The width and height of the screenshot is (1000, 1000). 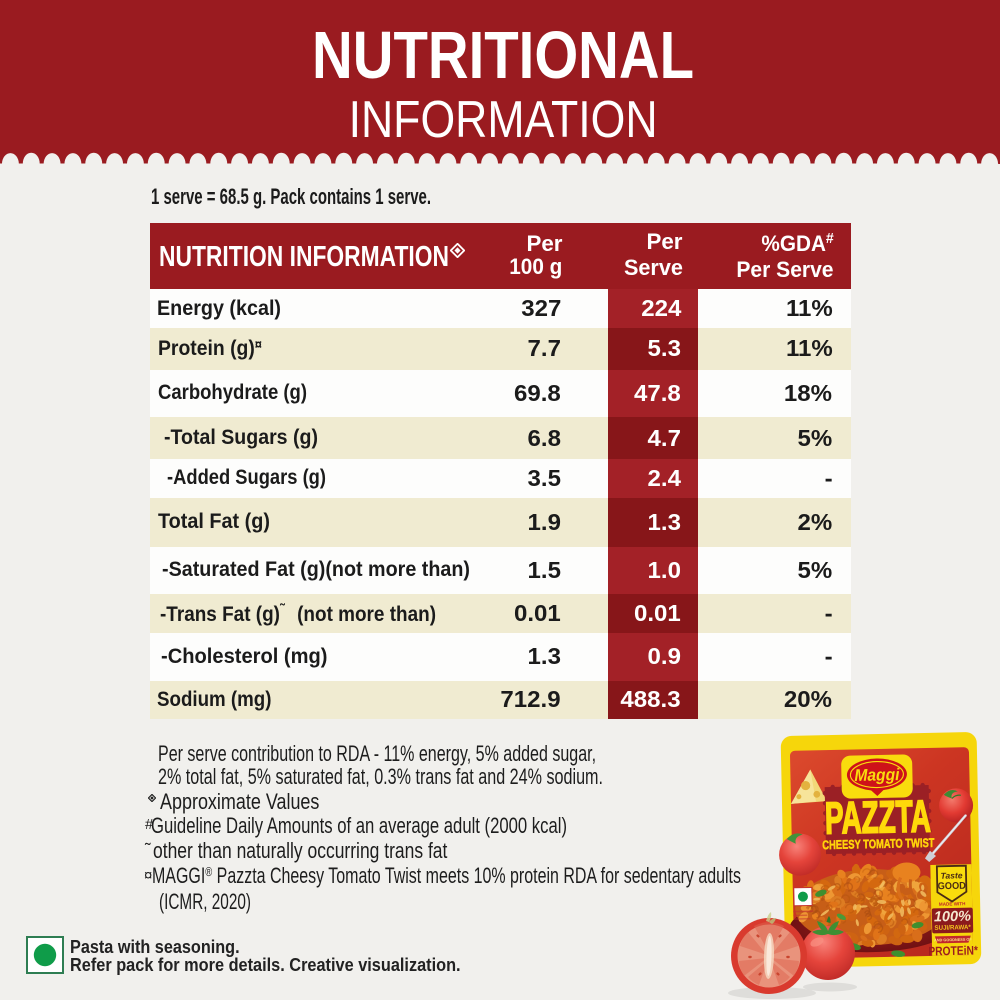 What do you see at coordinates (952, 886) in the screenshot?
I see `svg-text: GOOD` at bounding box center [952, 886].